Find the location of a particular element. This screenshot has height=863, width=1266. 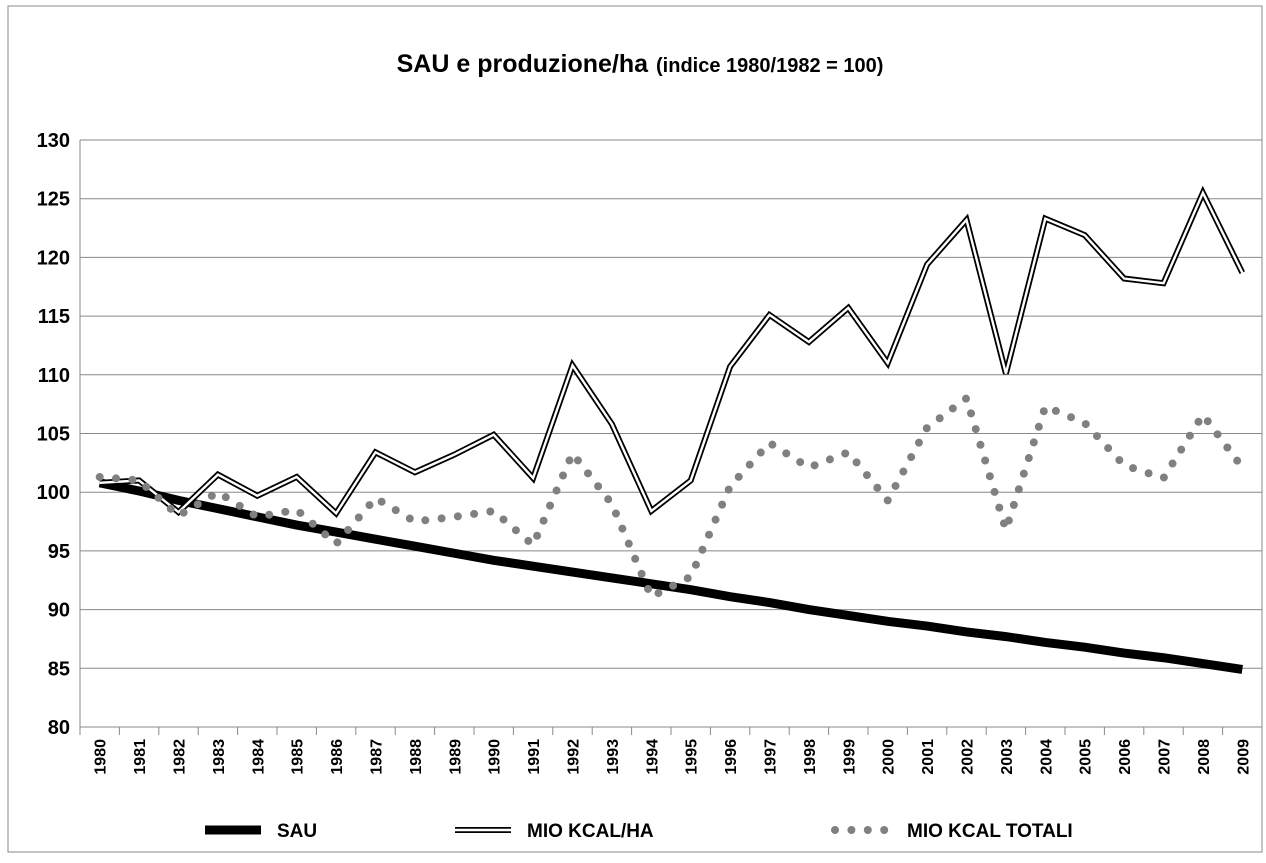

x-tick-label: 2008 is located at coordinates (1204, 757).